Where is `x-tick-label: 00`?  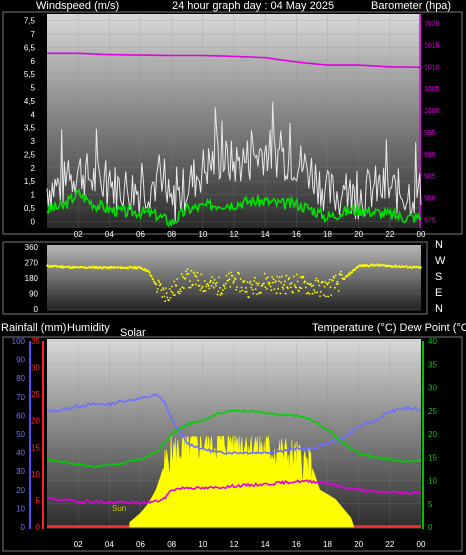
x-tick-label: 00 is located at coordinates (421, 234).